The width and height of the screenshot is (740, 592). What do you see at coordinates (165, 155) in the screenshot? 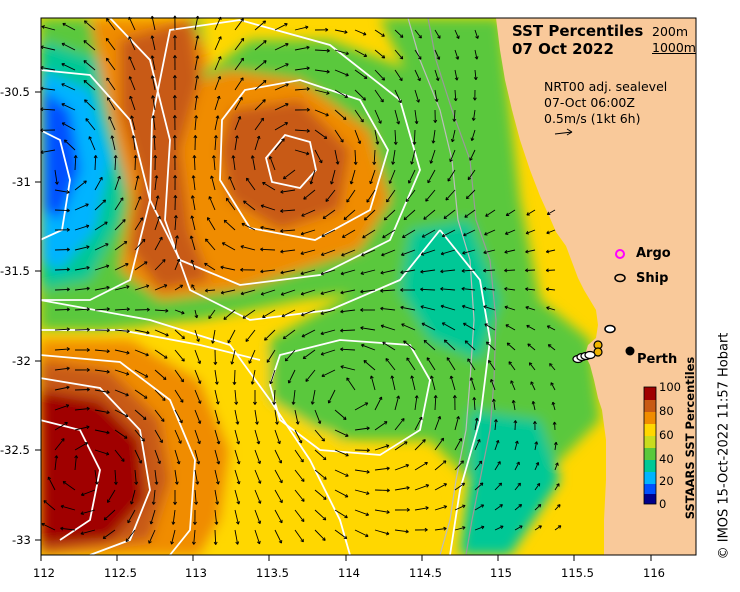
I see `sst-brown-region-north` at bounding box center [165, 155].